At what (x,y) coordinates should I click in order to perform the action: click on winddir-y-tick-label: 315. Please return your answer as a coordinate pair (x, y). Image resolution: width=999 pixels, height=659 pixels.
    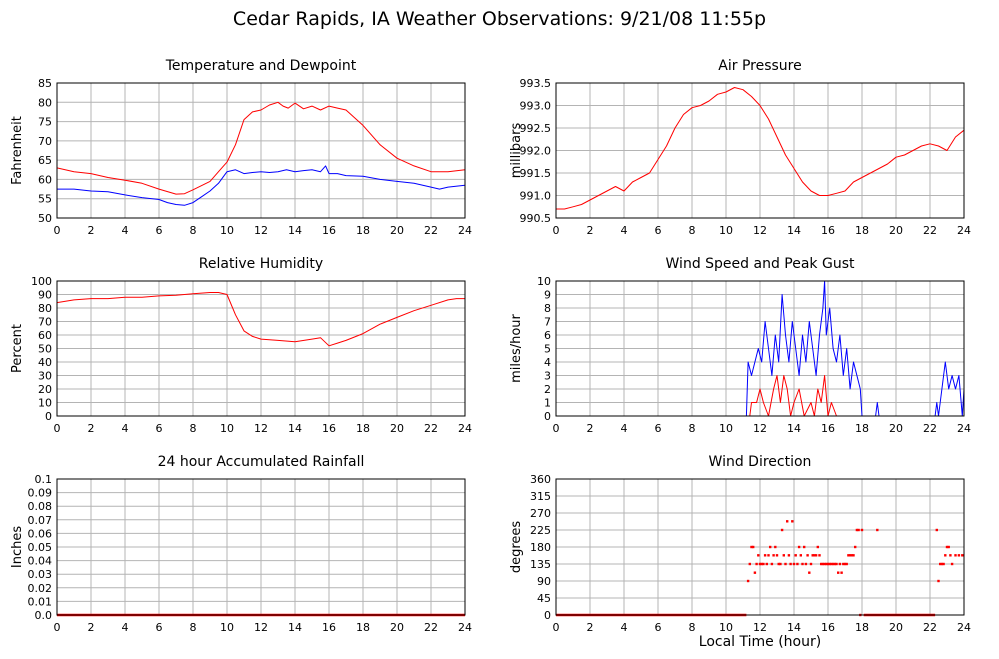
    Looking at the image, I should click on (540, 496).